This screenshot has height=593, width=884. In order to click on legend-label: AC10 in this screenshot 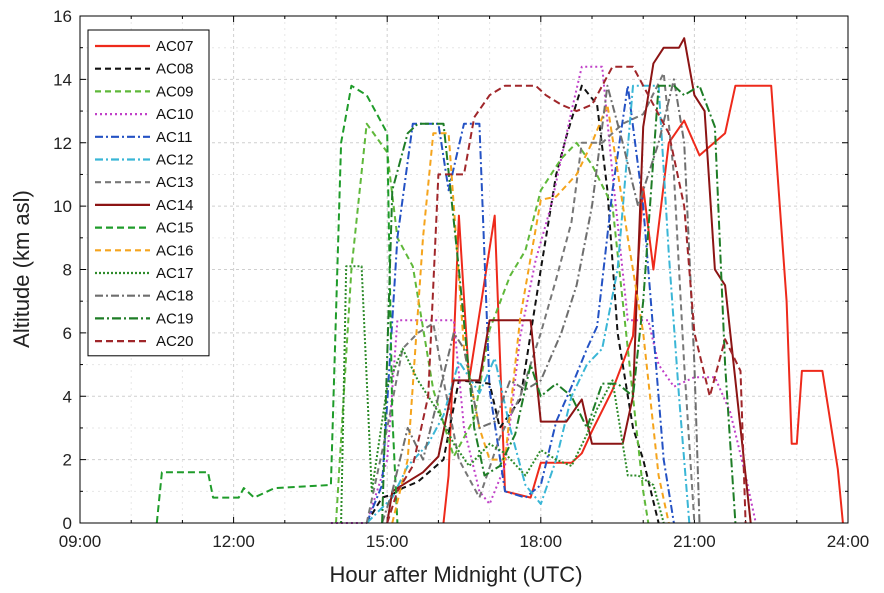, I will do `click(175, 114)`.